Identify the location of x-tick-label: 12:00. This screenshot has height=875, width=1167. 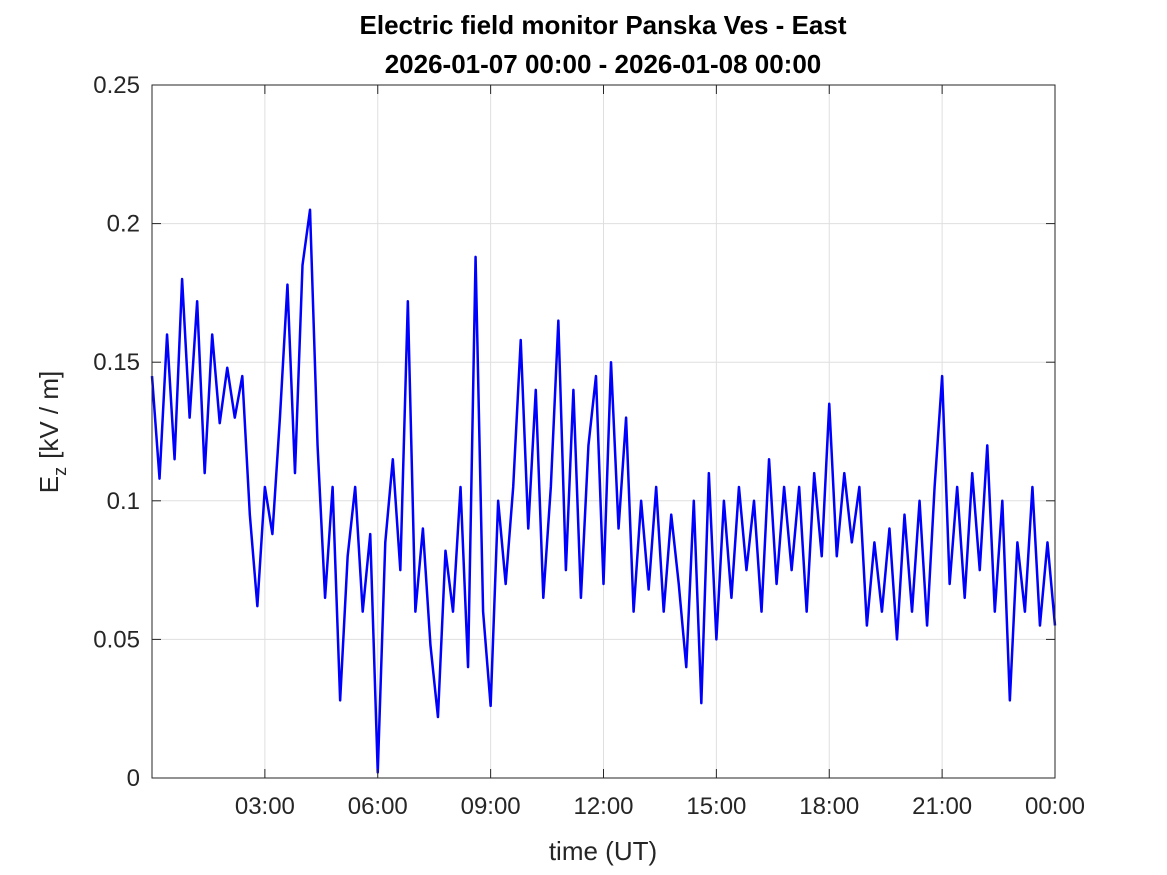
(603, 806).